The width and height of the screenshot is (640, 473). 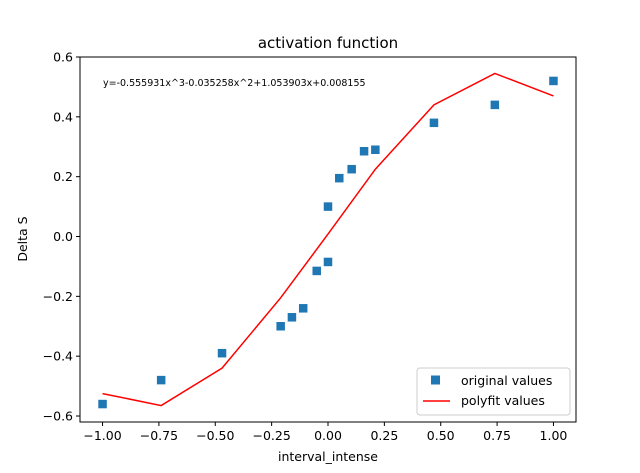 What do you see at coordinates (506, 380) in the screenshot?
I see `legend-label-original-values: original values` at bounding box center [506, 380].